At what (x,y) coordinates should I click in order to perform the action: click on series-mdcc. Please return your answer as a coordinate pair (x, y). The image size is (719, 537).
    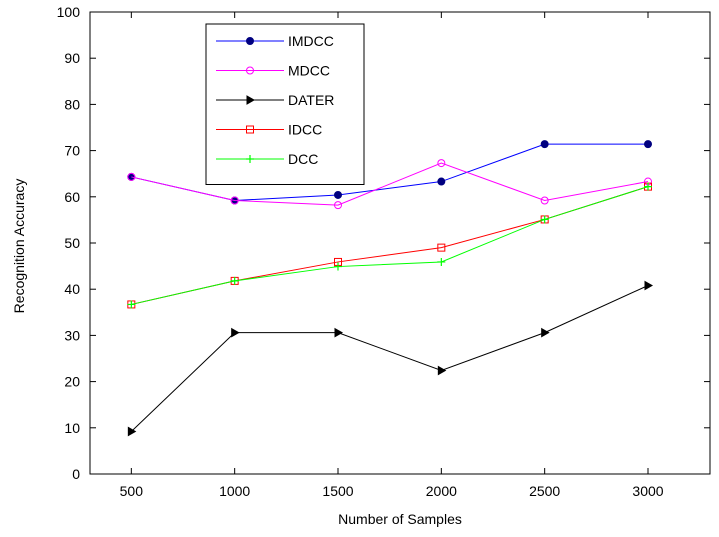
    Looking at the image, I should click on (389, 184).